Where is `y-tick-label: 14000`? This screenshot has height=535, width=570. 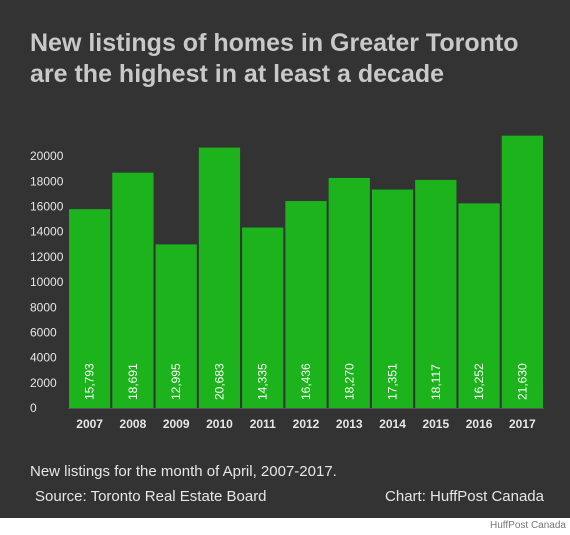 y-tick-label: 14000 is located at coordinates (47, 232).